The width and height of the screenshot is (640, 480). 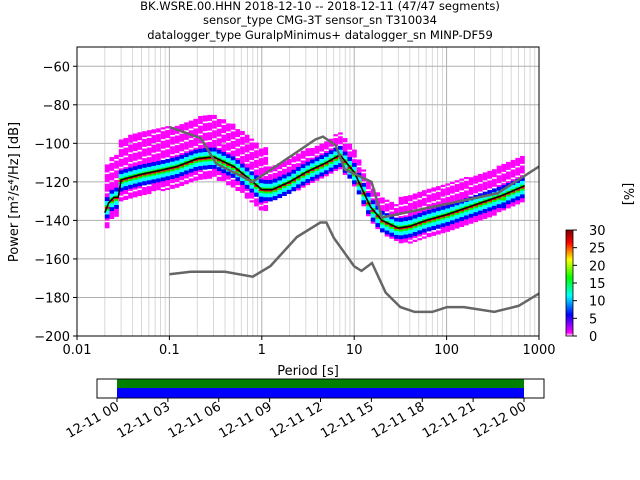 What do you see at coordinates (538, 350) in the screenshot?
I see `x-tick-label: 1000` at bounding box center [538, 350].